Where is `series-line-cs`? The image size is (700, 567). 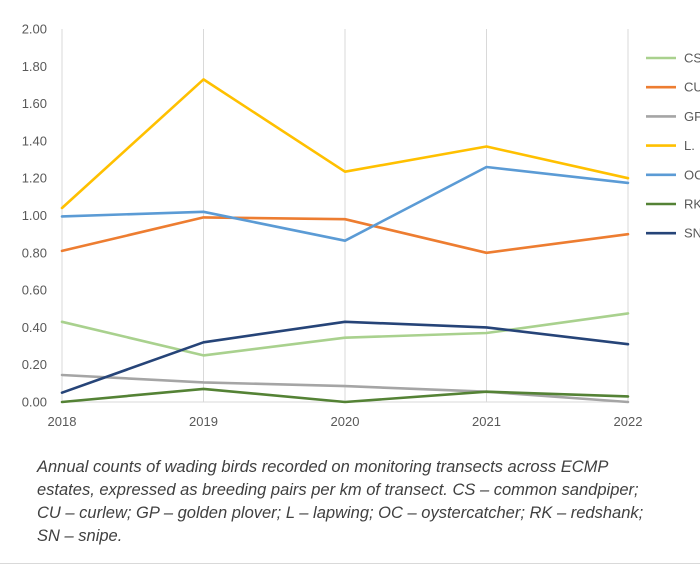
series-line-cs is located at coordinates (345, 334).